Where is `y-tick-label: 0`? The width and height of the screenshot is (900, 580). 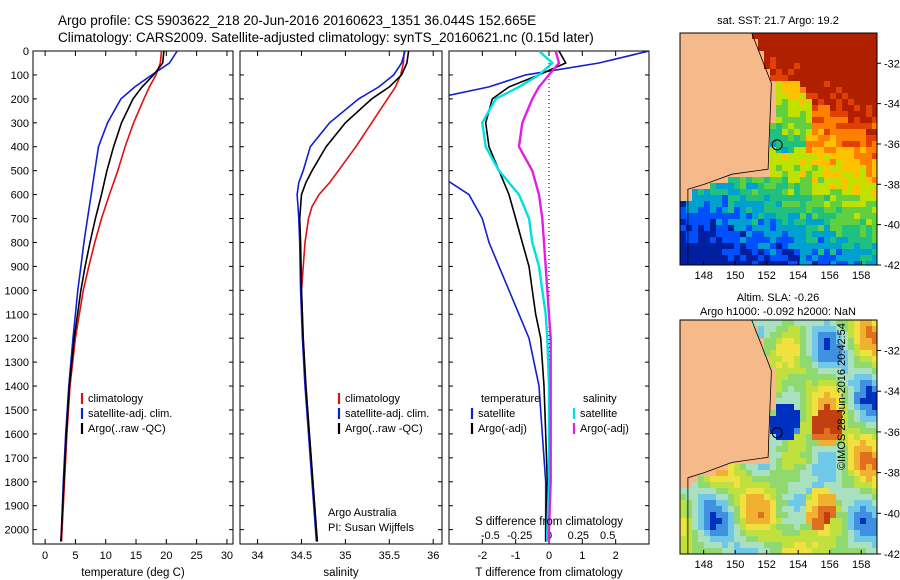
y-tick-label: 0 is located at coordinates (26, 52).